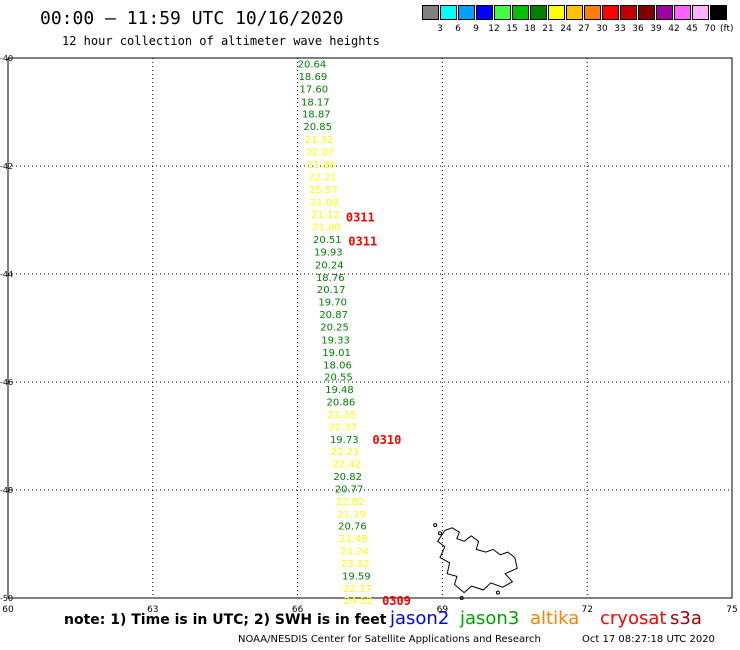  Describe the element at coordinates (620, 29) in the screenshot. I see `legend-label: 33` at that location.